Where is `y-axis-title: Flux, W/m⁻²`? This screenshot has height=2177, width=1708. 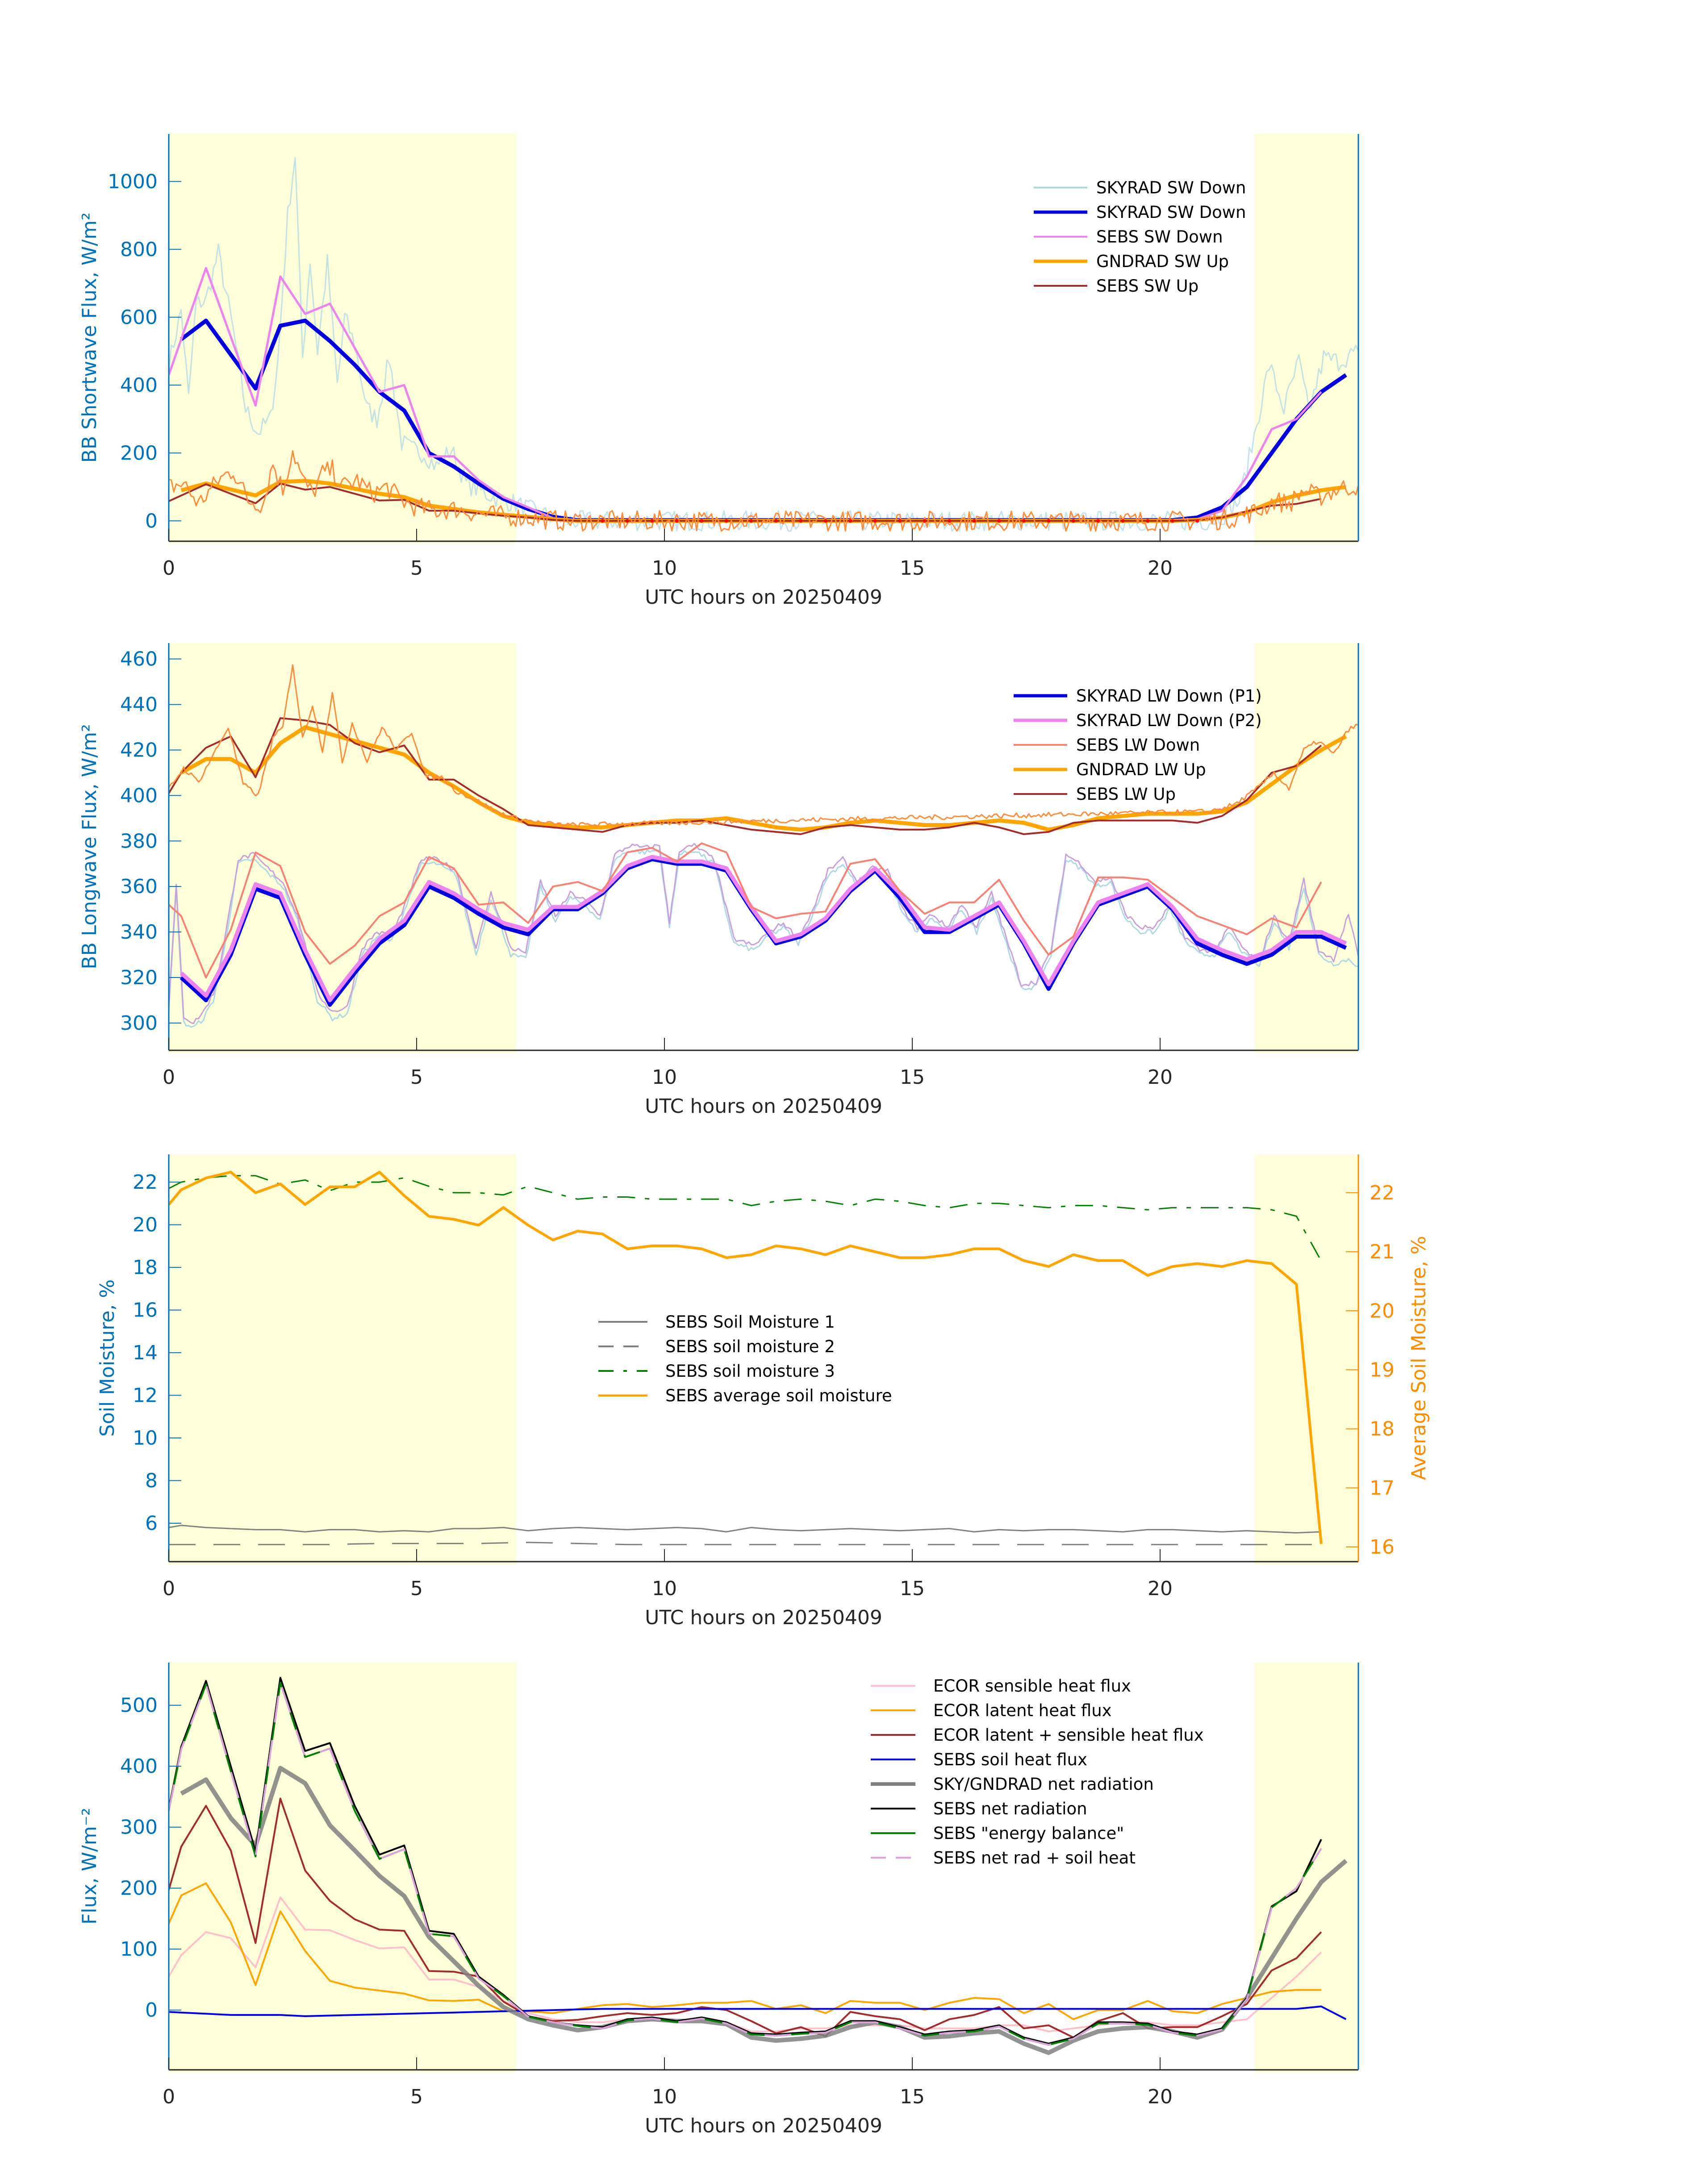 y-axis-title: Flux, W/m⁻² is located at coordinates (89, 1866).